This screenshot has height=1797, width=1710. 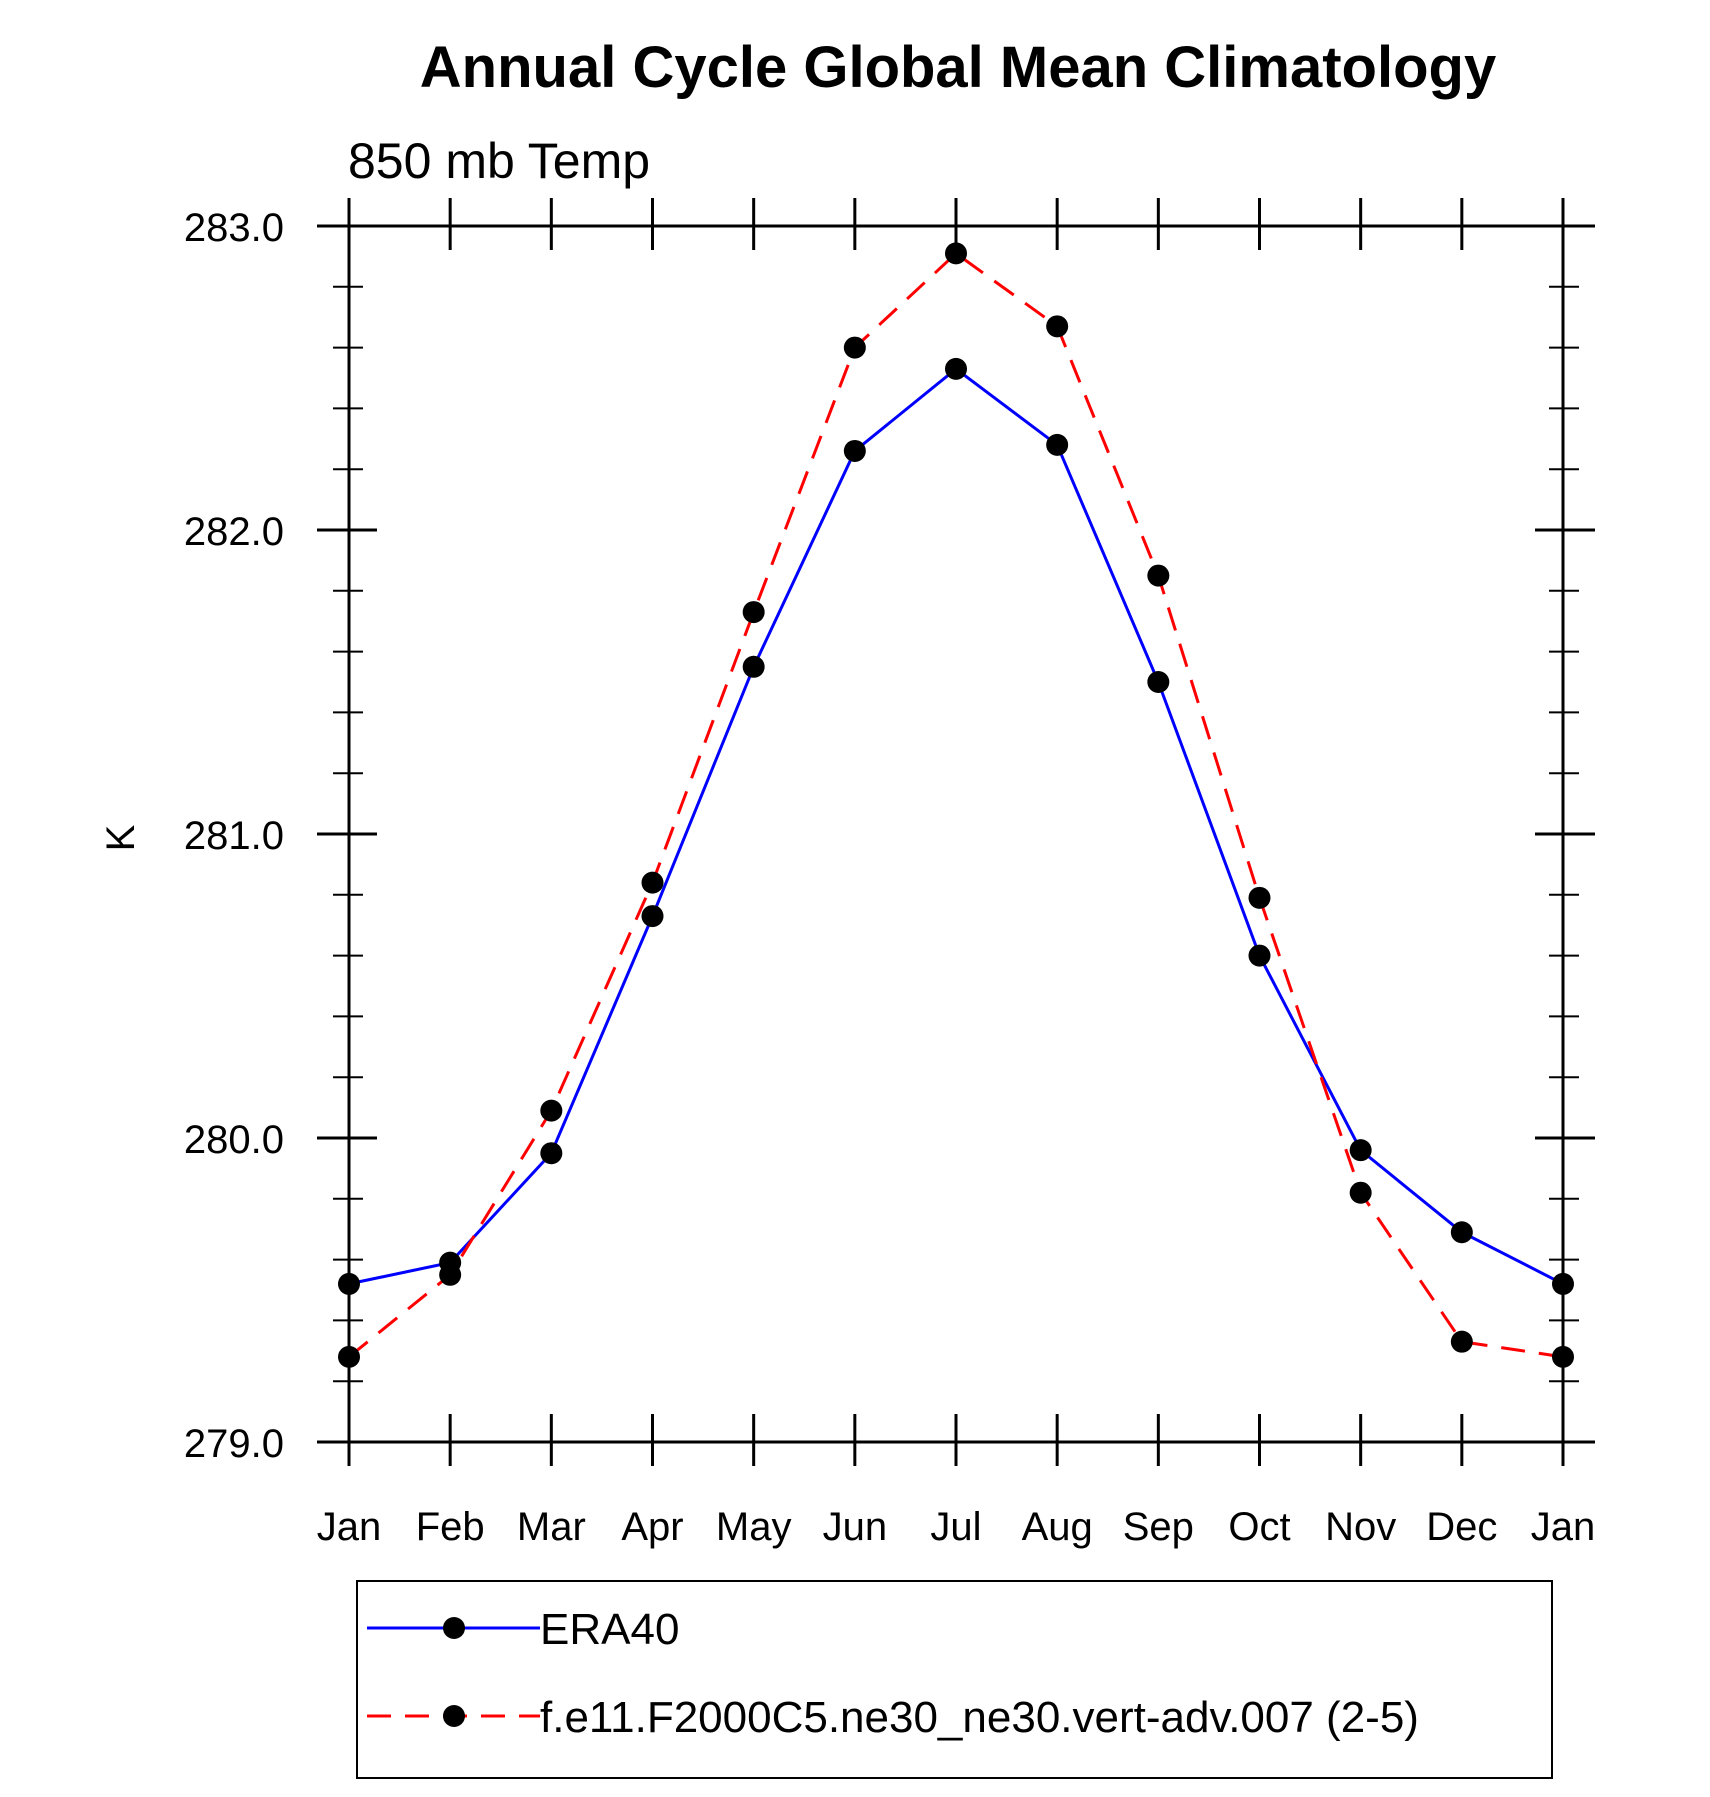 I want to click on y-tick-label: 281.0, so click(x=234, y=836).